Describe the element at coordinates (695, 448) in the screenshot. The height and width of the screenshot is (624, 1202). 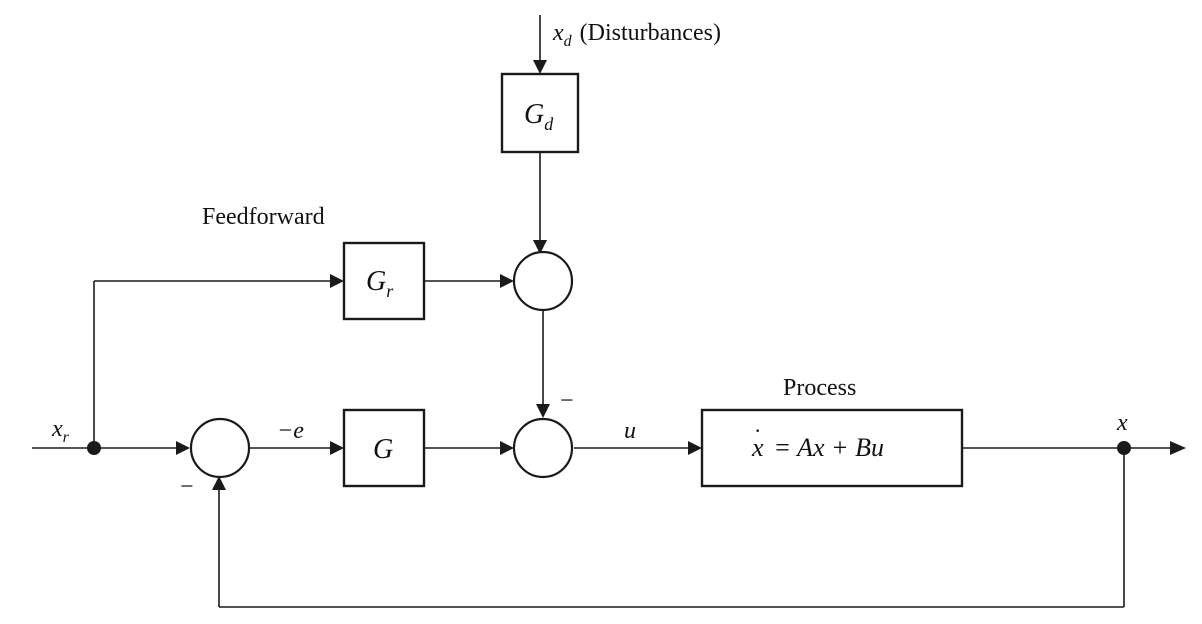
I see `process-input-arrowhead` at that location.